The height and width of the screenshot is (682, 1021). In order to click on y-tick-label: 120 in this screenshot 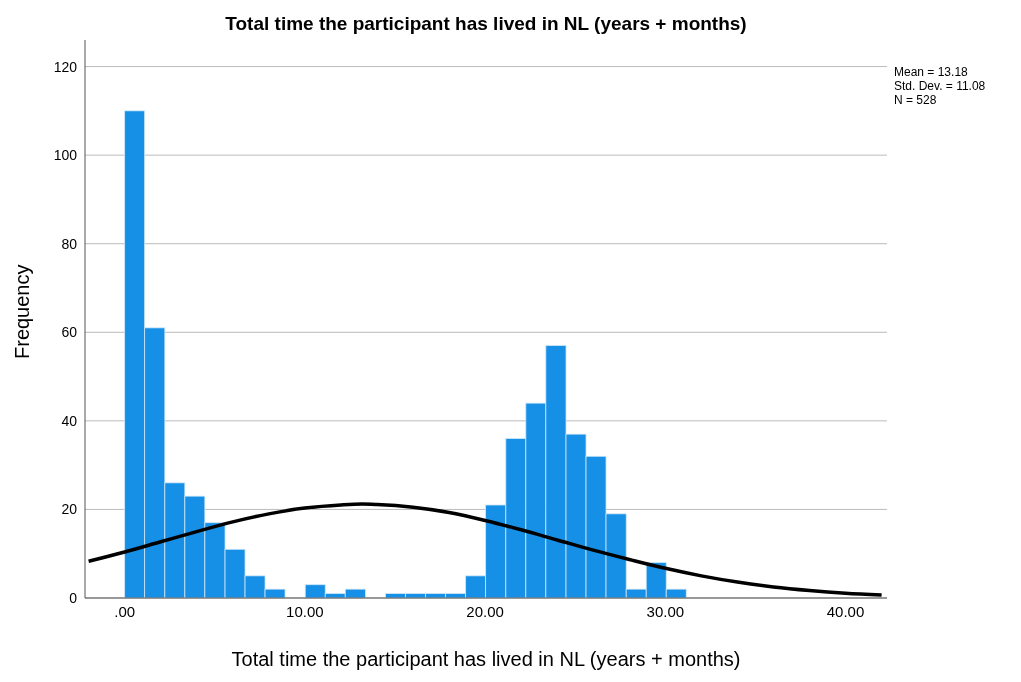, I will do `click(65, 66)`.